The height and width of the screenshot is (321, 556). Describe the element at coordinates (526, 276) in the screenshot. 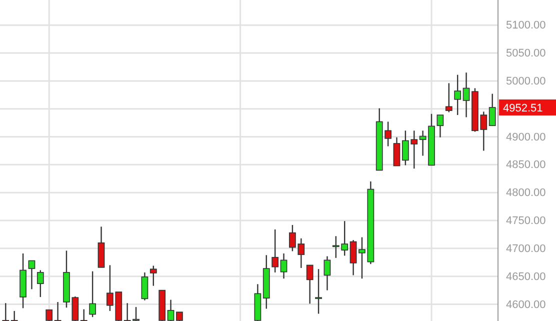

I see `y-tick-label: 4650.00` at that location.